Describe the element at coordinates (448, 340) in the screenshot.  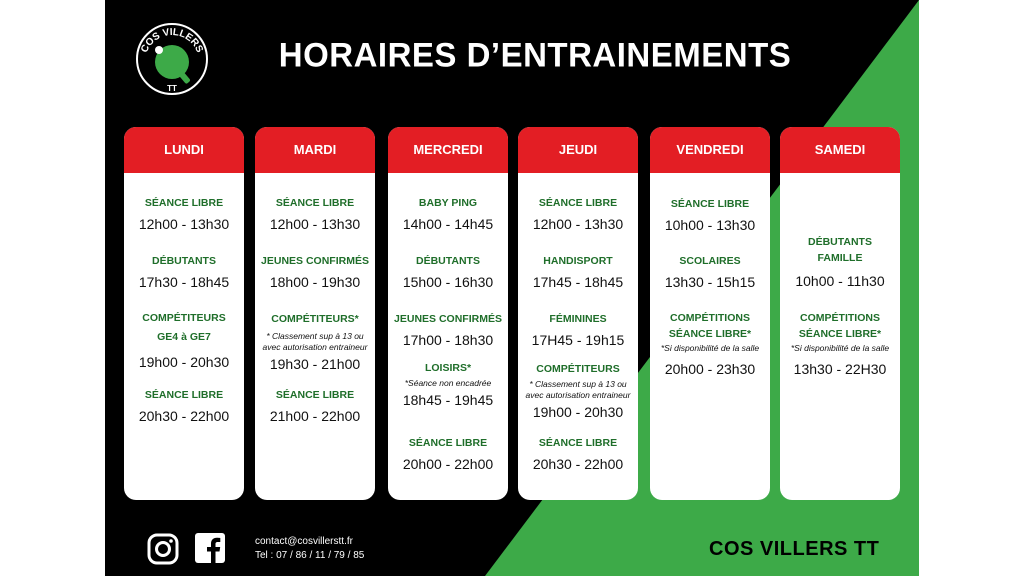
I see `session-time: 17h00 - 18h30` at that location.